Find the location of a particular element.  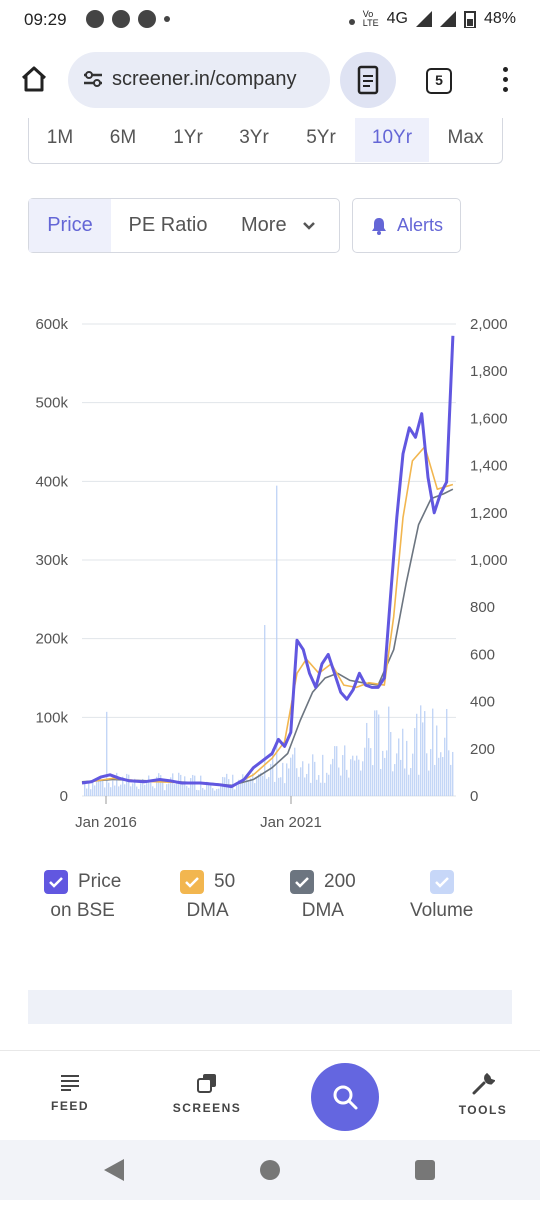

status-time: 09:29 is located at coordinates (45, 19).